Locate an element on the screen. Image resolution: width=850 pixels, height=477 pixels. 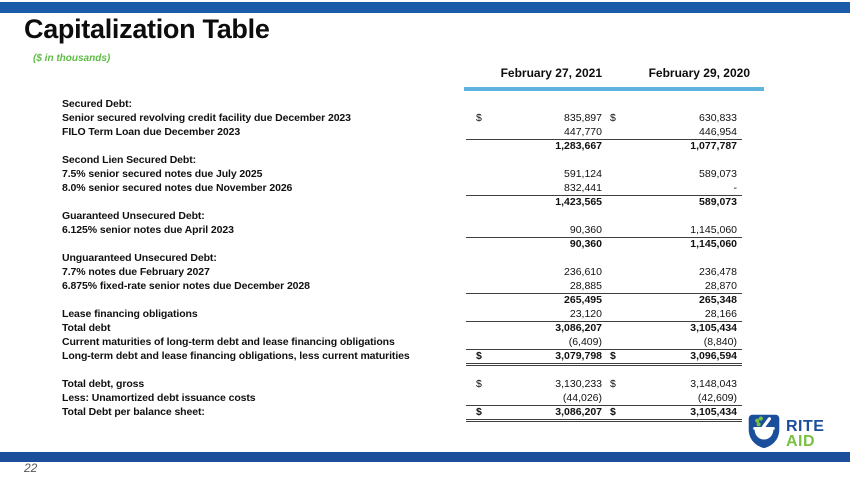
value-feb-2021: 265,495 is located at coordinates (583, 300).